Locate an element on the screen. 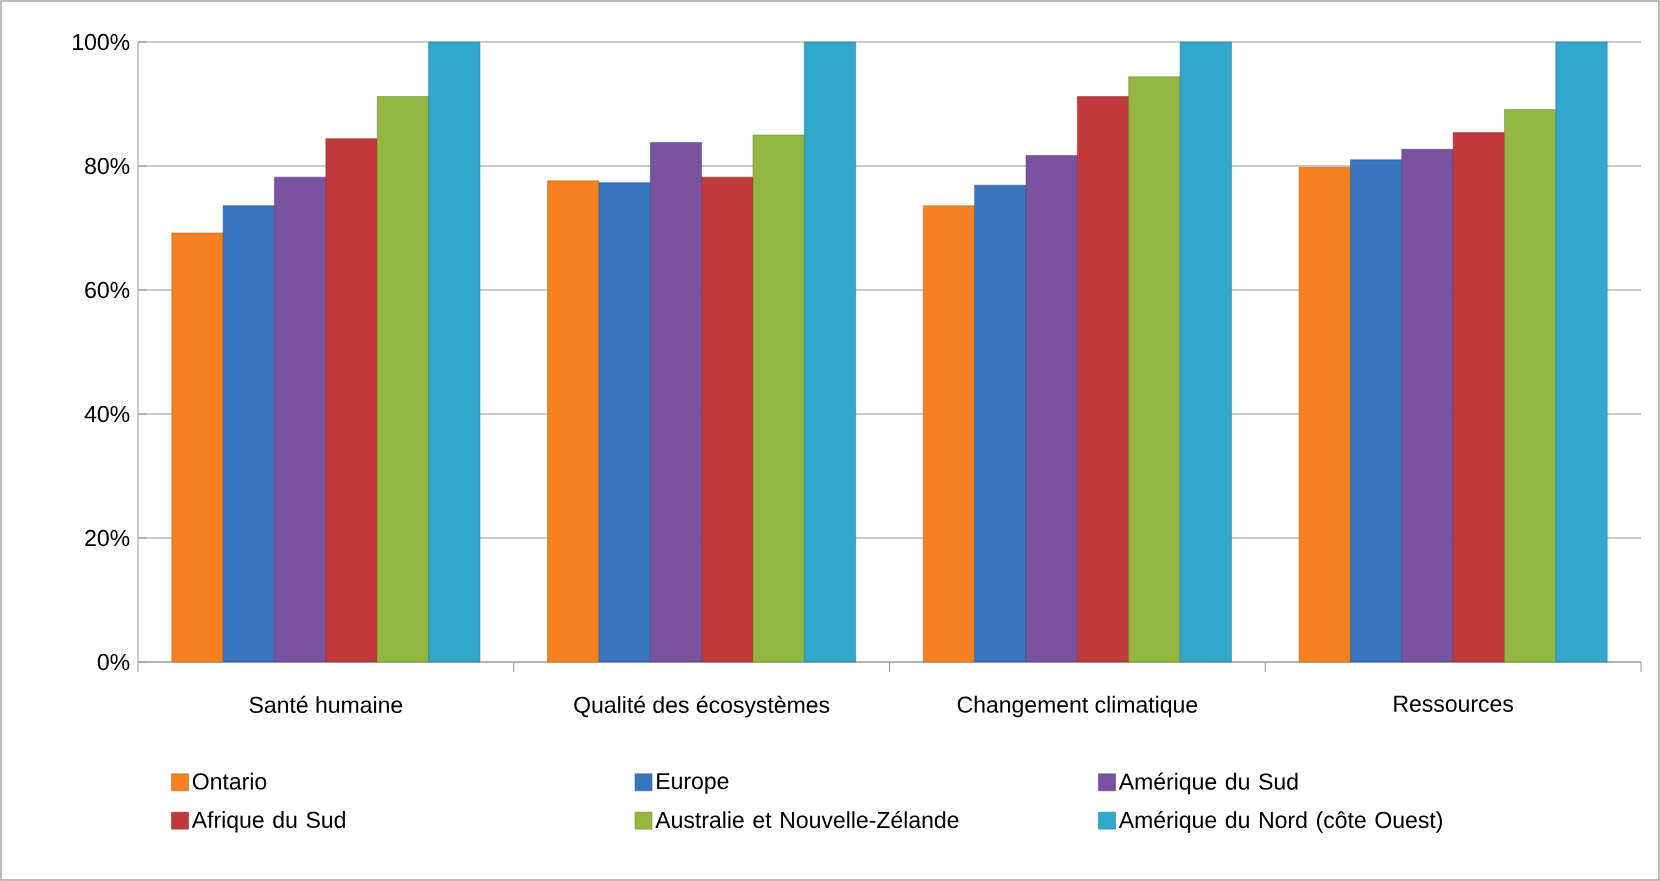 The width and height of the screenshot is (1660, 881). y-tick-label: 20% is located at coordinates (107, 538).